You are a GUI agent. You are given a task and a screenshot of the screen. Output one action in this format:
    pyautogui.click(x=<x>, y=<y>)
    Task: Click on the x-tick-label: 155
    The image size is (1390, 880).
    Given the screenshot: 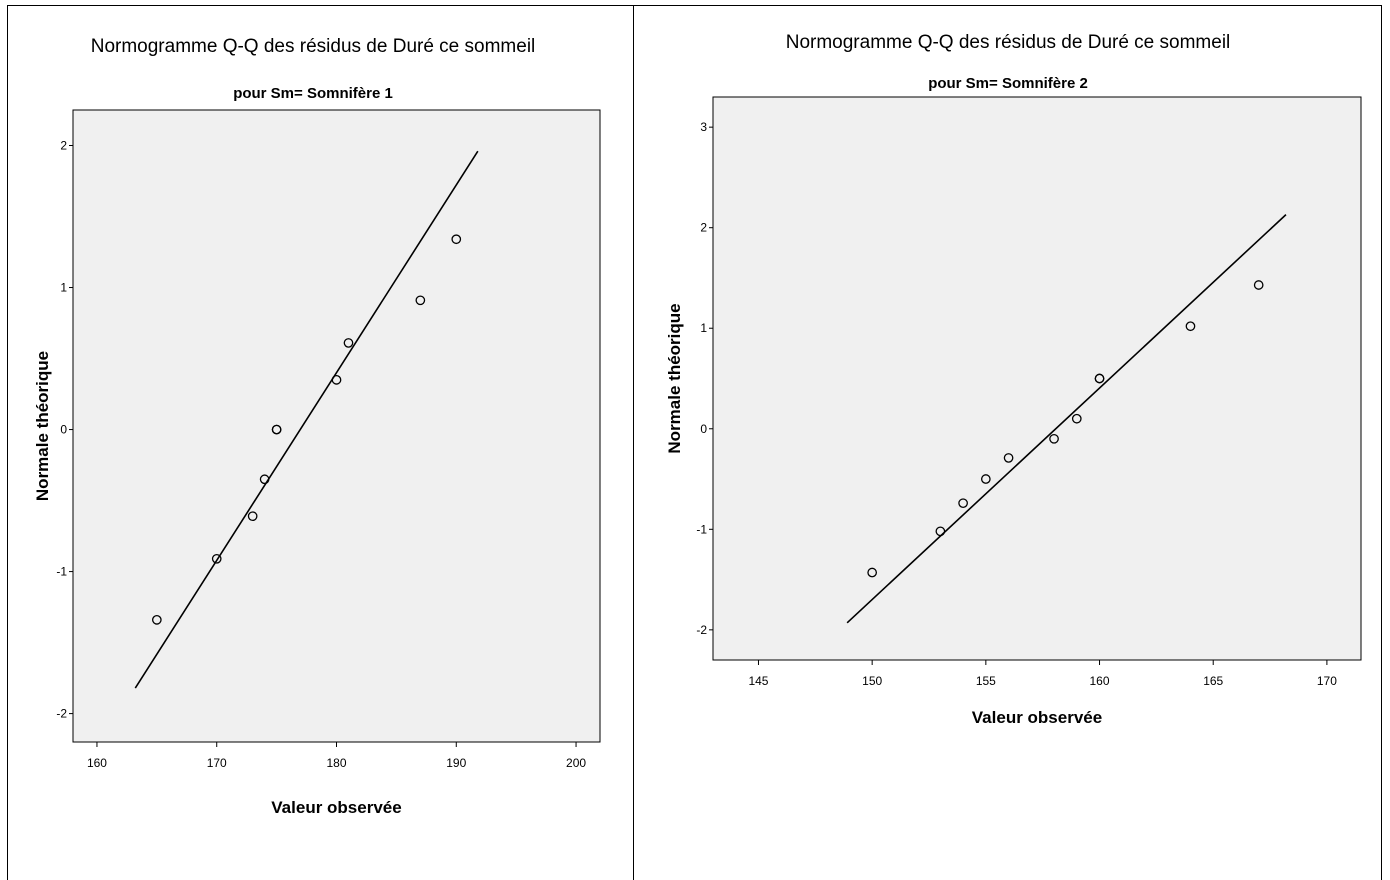 What is the action you would take?
    pyautogui.click(x=986, y=681)
    